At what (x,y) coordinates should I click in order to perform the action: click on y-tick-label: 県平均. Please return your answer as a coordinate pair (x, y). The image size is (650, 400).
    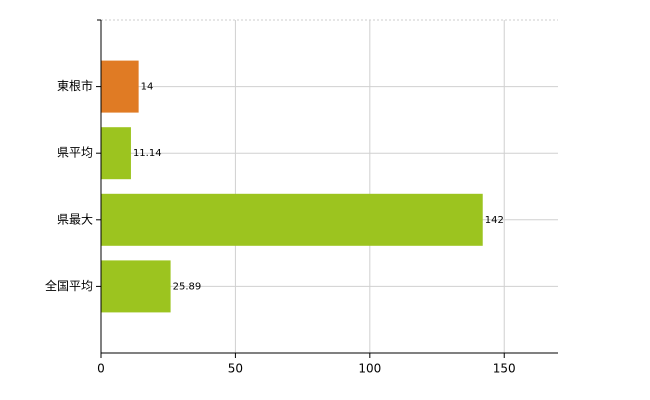
    Looking at the image, I should click on (75, 153).